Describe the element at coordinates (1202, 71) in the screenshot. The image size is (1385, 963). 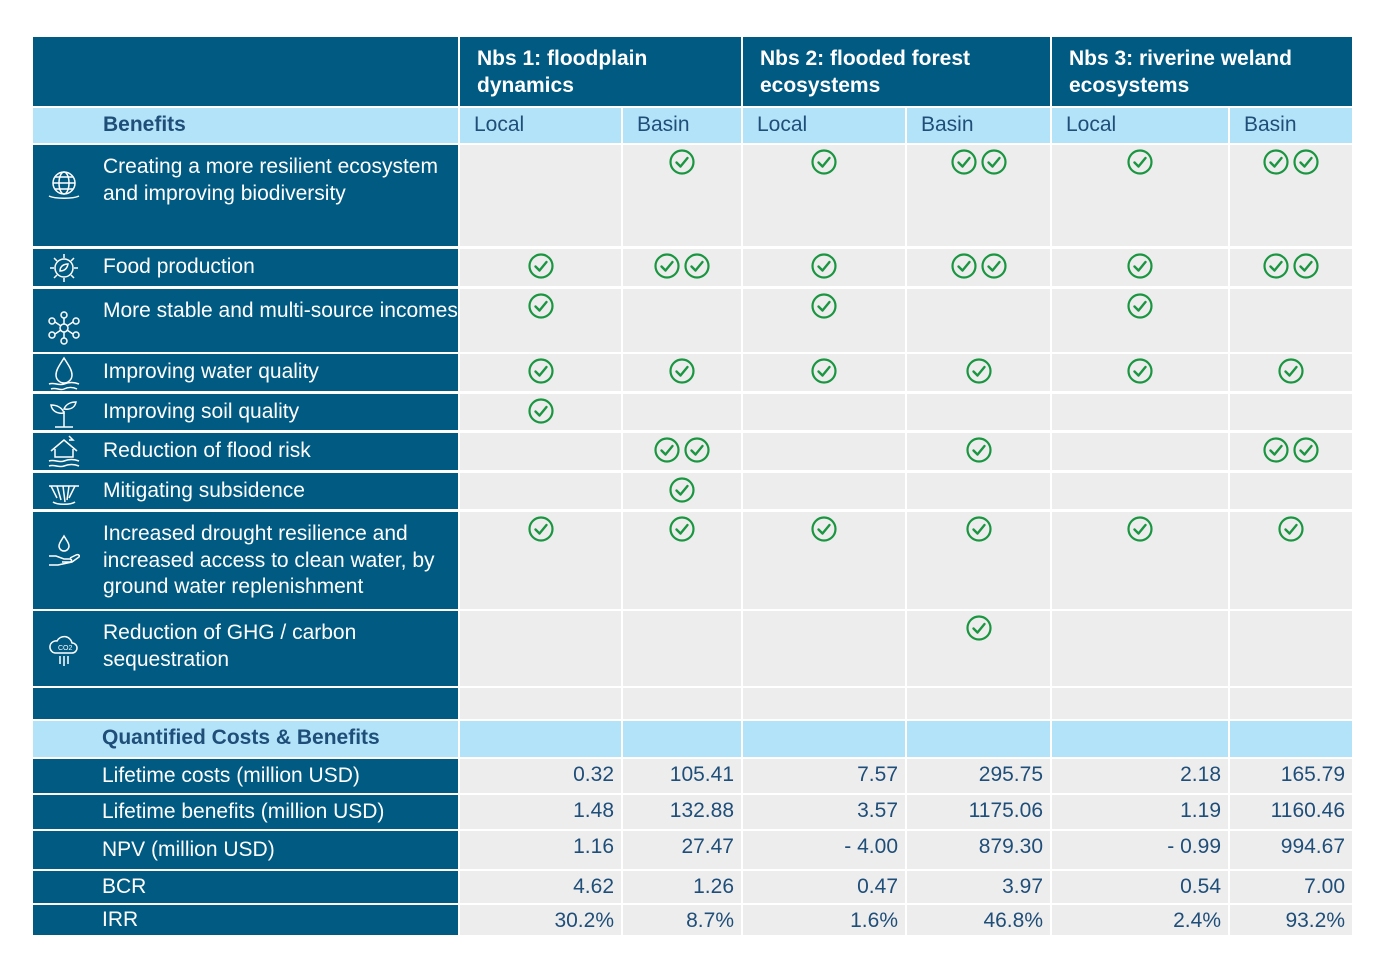
I see `nbs3-title: Nbs 3: riverine weland ecosystems` at that location.